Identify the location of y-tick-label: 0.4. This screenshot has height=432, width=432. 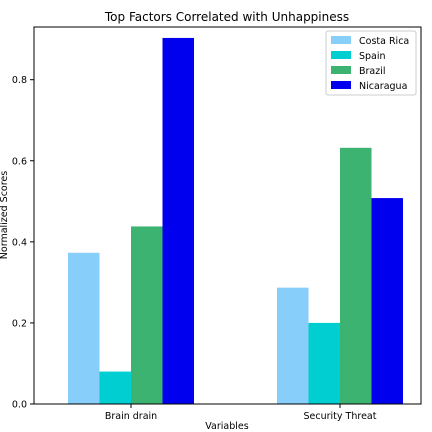
(19, 242).